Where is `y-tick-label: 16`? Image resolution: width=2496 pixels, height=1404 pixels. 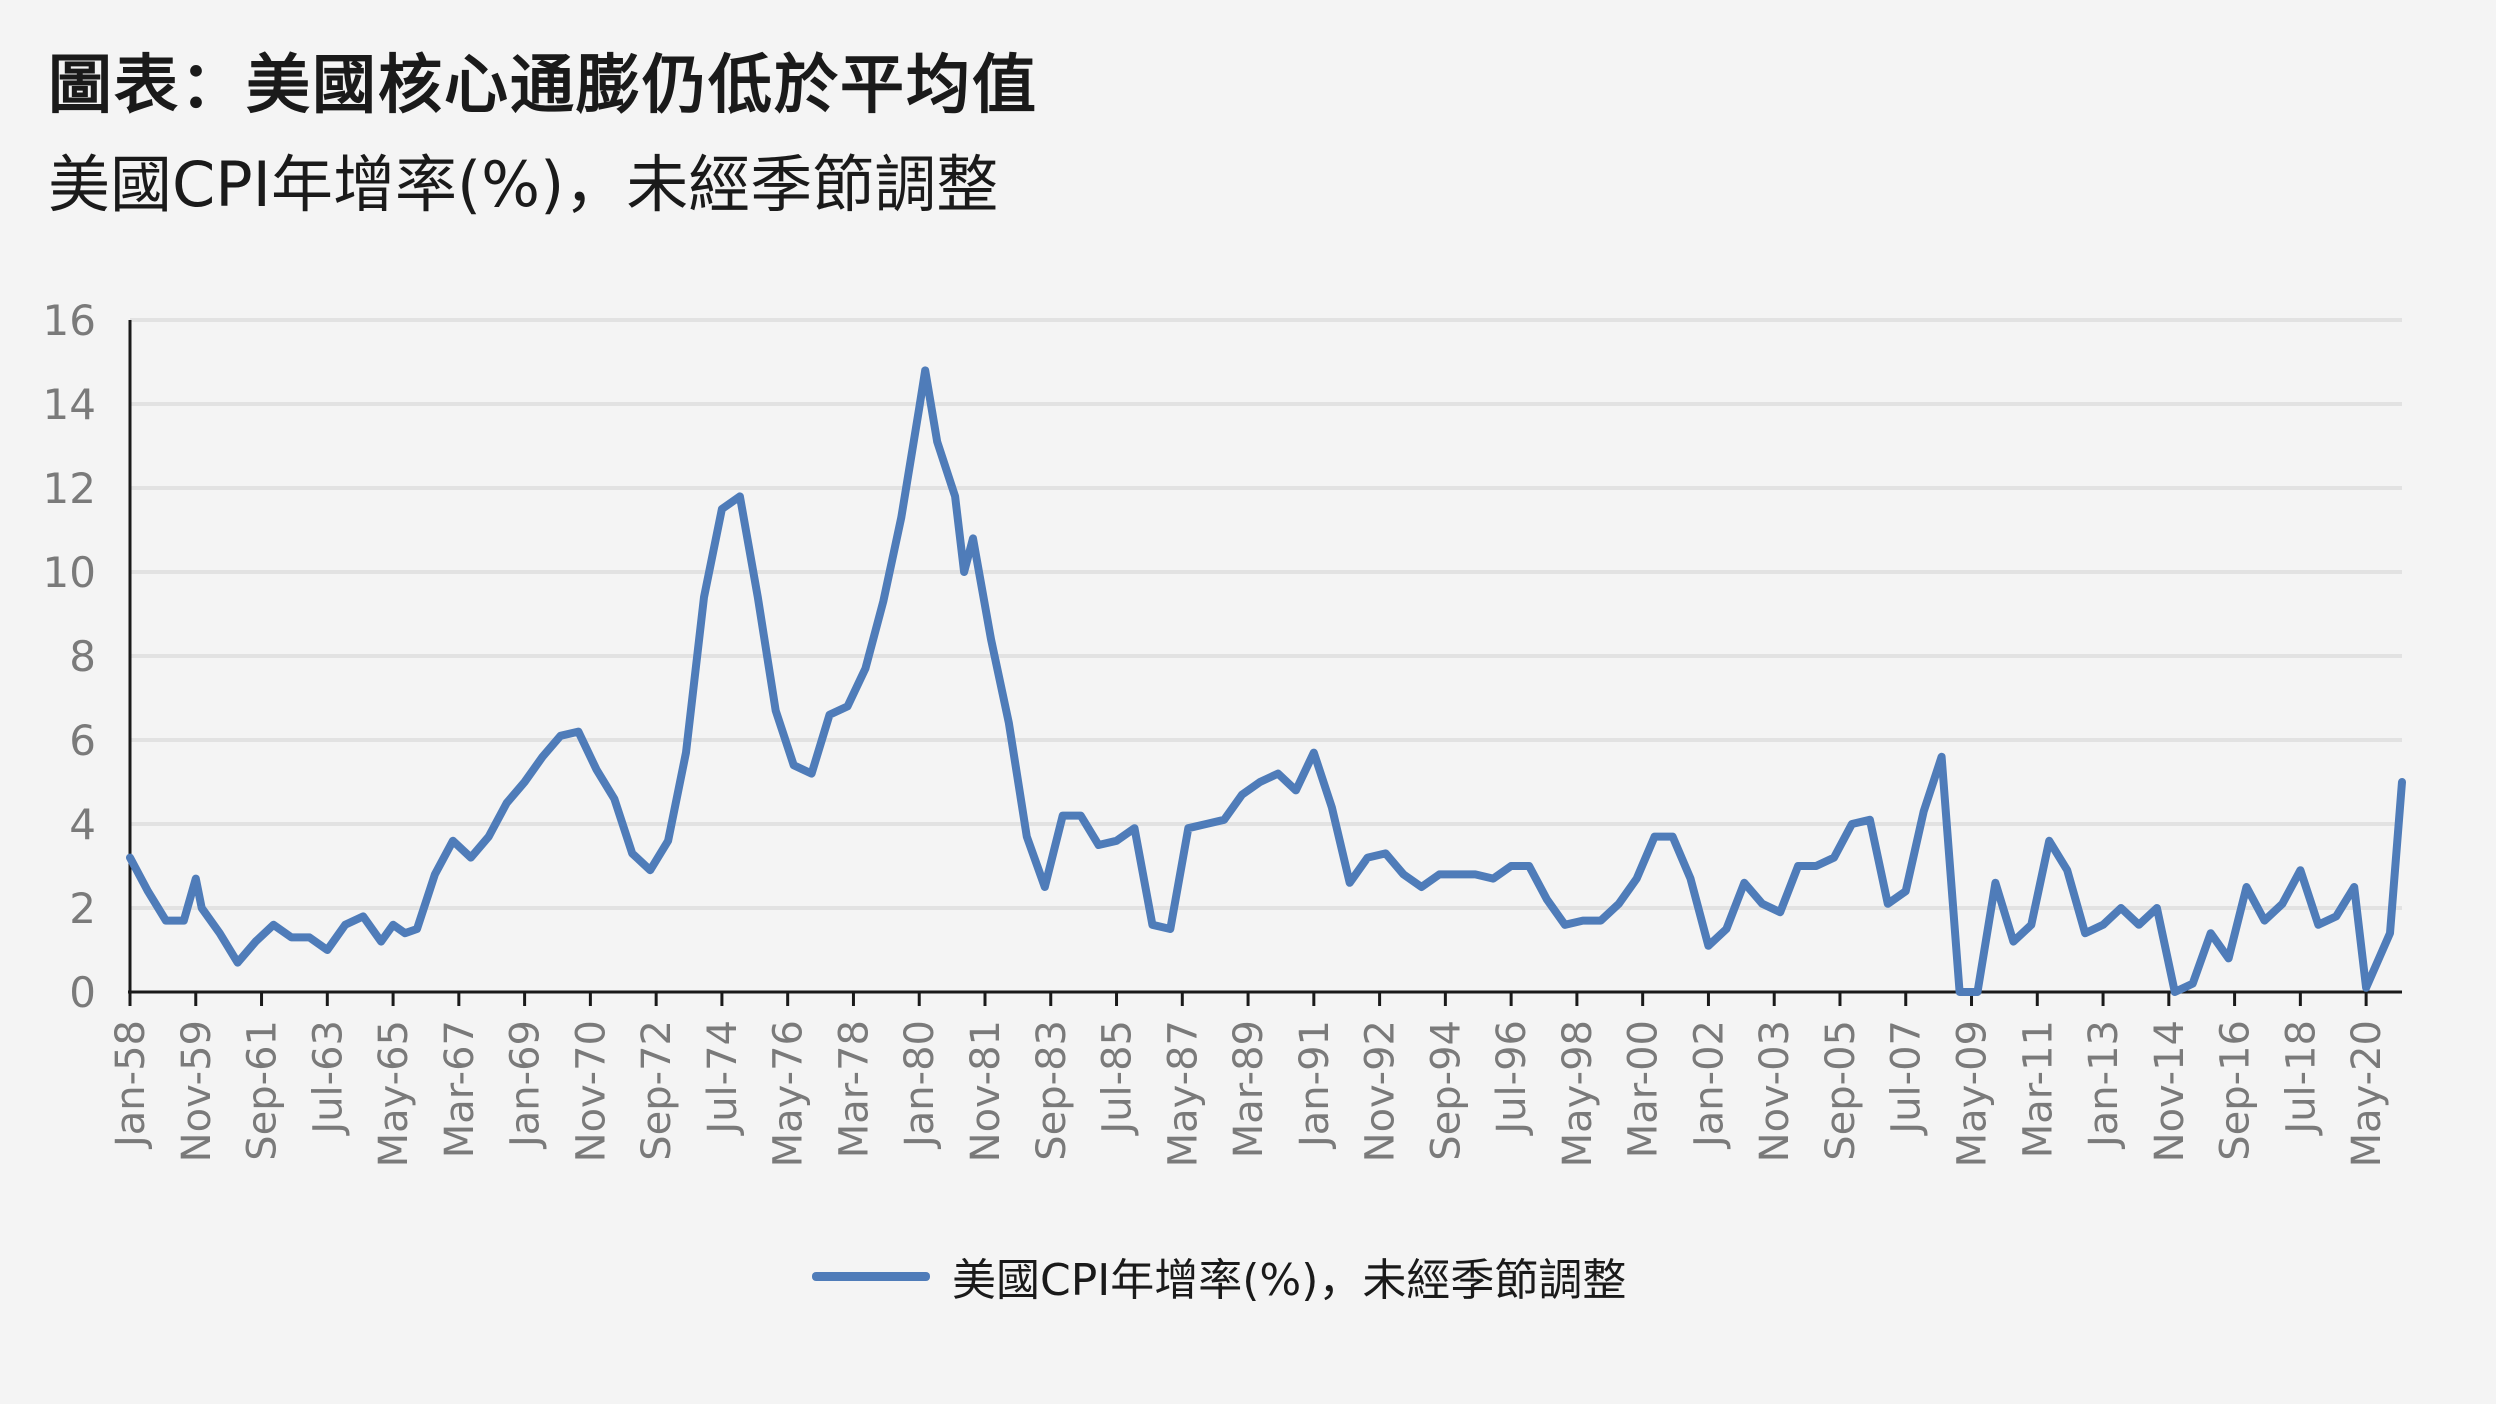 y-tick-label: 16 is located at coordinates (69, 320).